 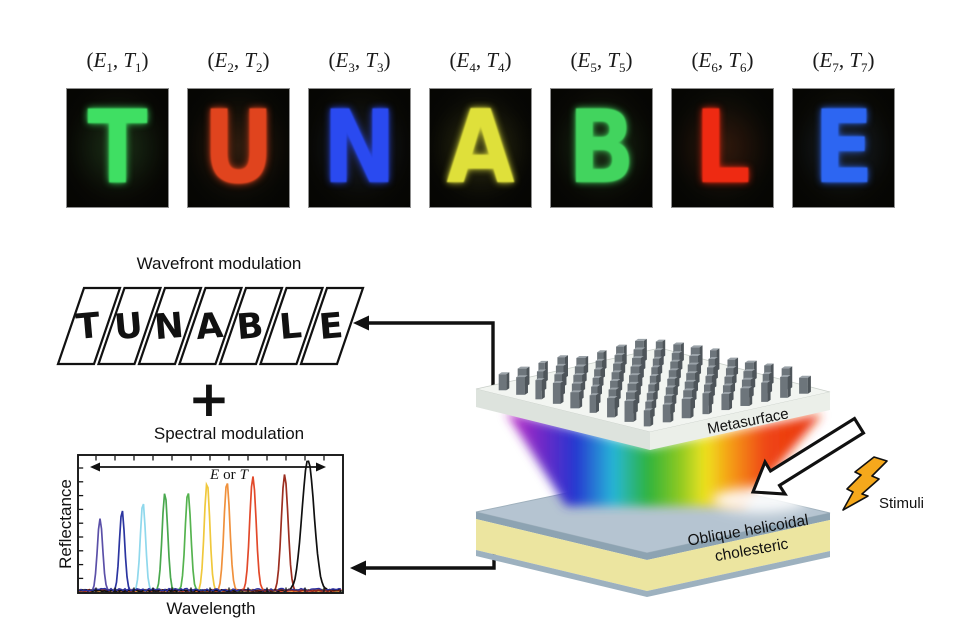 What do you see at coordinates (601, 148) in the screenshot?
I see `hologram-panel: B` at bounding box center [601, 148].